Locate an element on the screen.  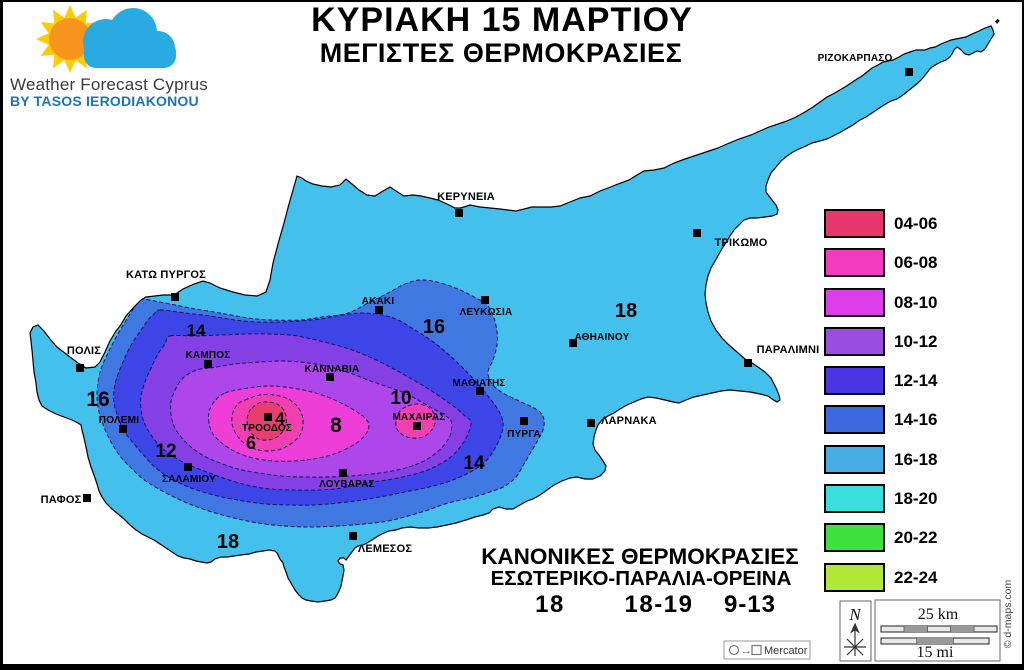
svg-text: ΛΟΥΒΑΡΑΣ is located at coordinates (347, 484).